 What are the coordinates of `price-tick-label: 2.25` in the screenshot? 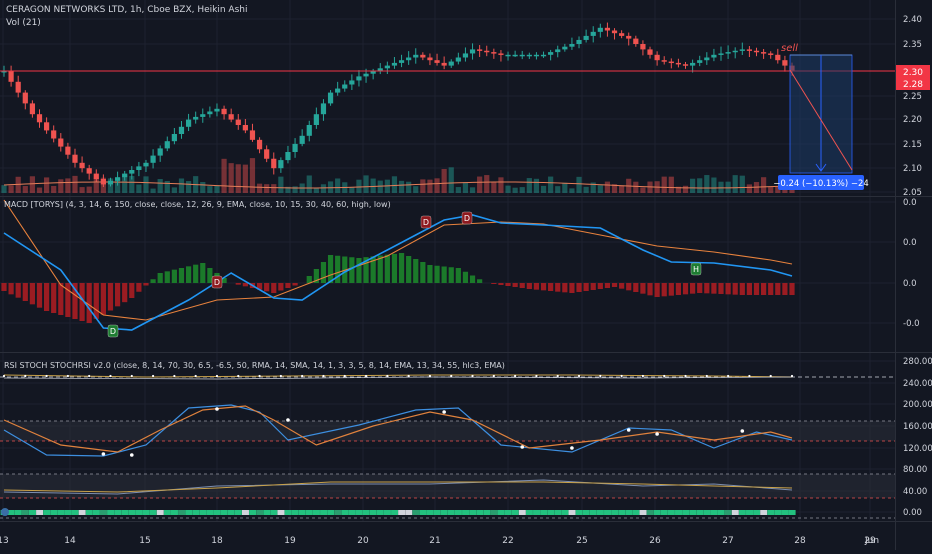 It's located at (912, 97).